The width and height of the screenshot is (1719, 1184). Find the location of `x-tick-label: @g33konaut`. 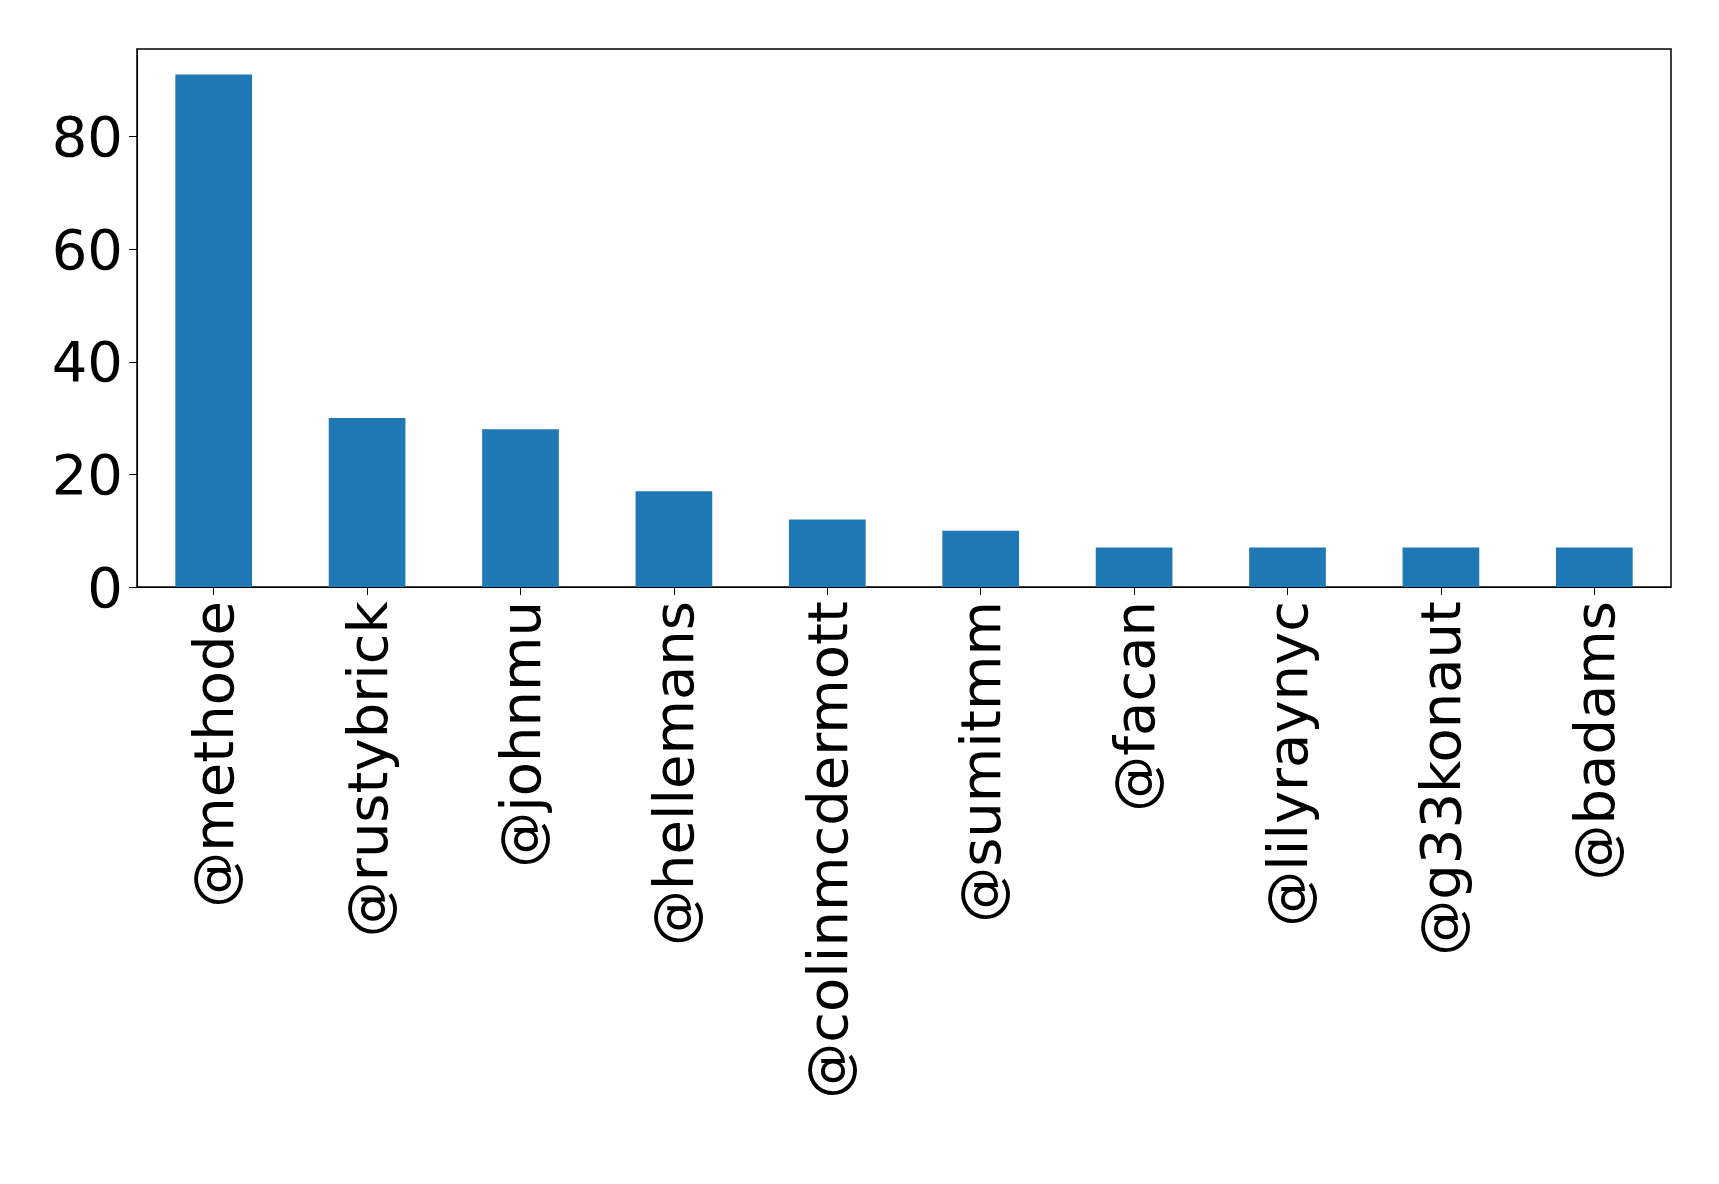

x-tick-label: @g33konaut is located at coordinates (1441, 778).